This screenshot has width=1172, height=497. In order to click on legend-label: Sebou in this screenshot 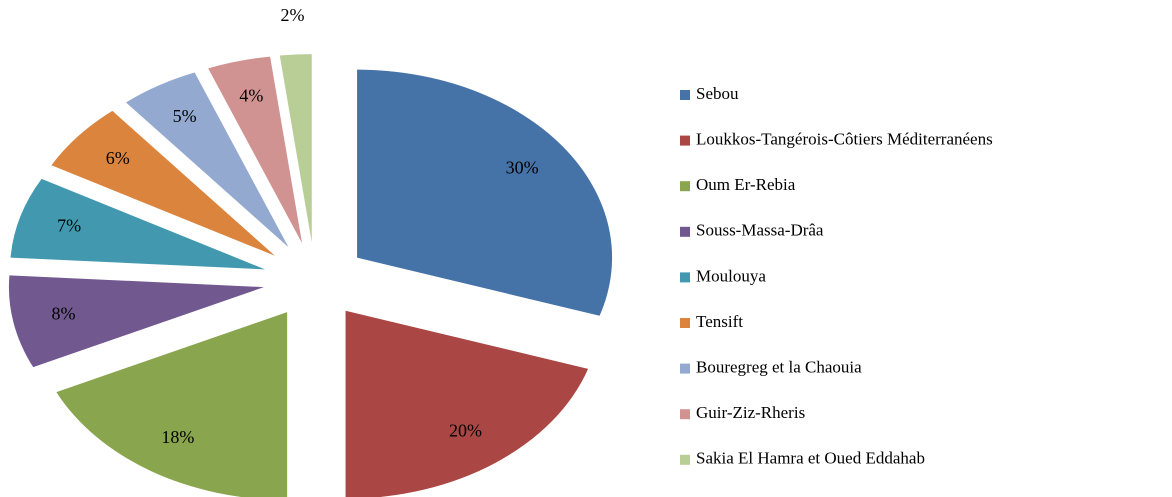, I will do `click(717, 93)`.